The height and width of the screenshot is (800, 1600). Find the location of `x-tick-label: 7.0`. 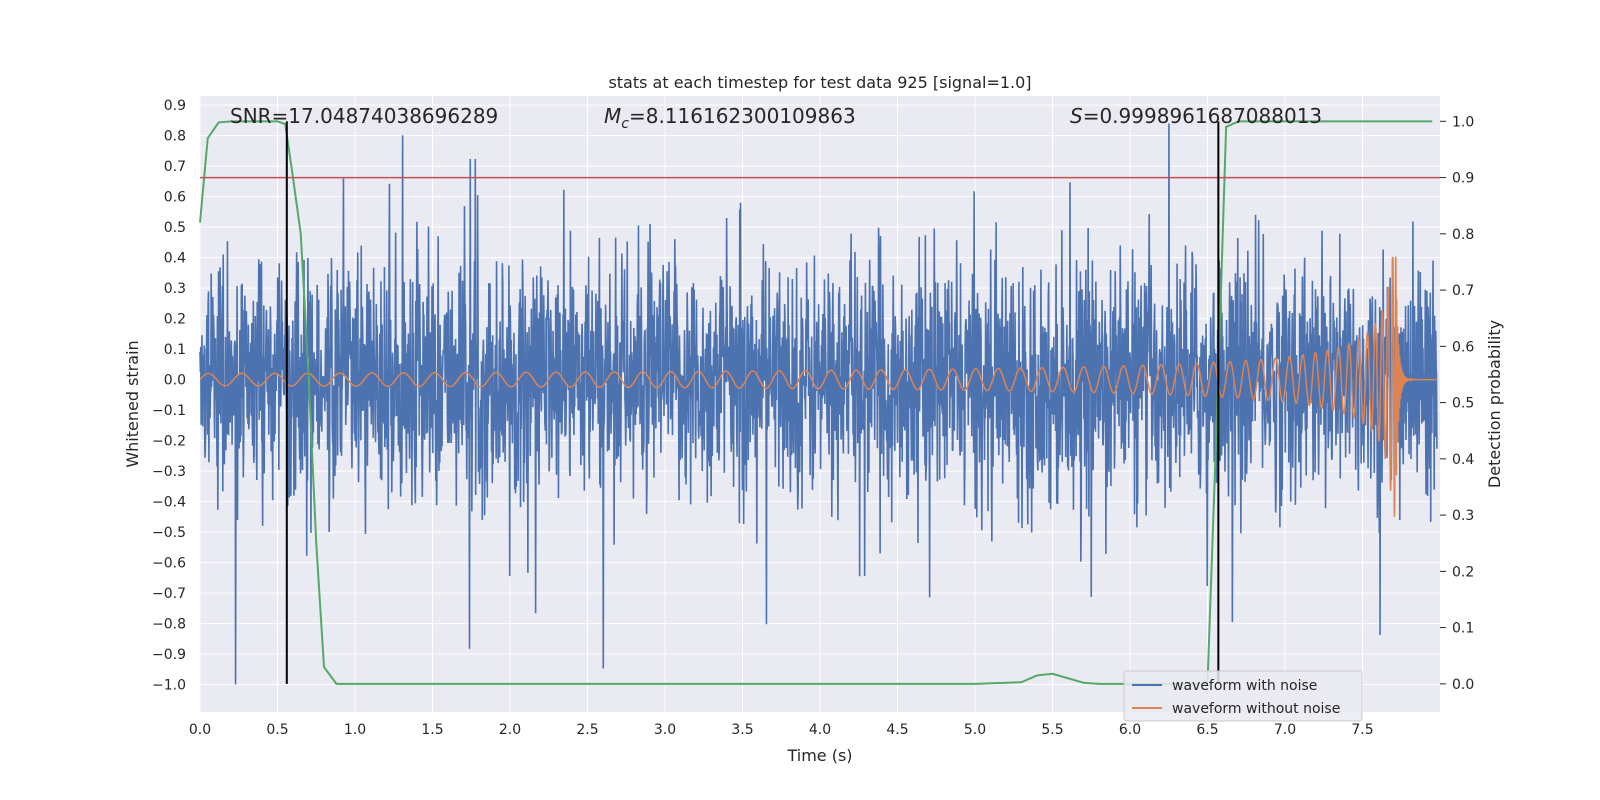

x-tick-label: 7.0 is located at coordinates (1285, 730).